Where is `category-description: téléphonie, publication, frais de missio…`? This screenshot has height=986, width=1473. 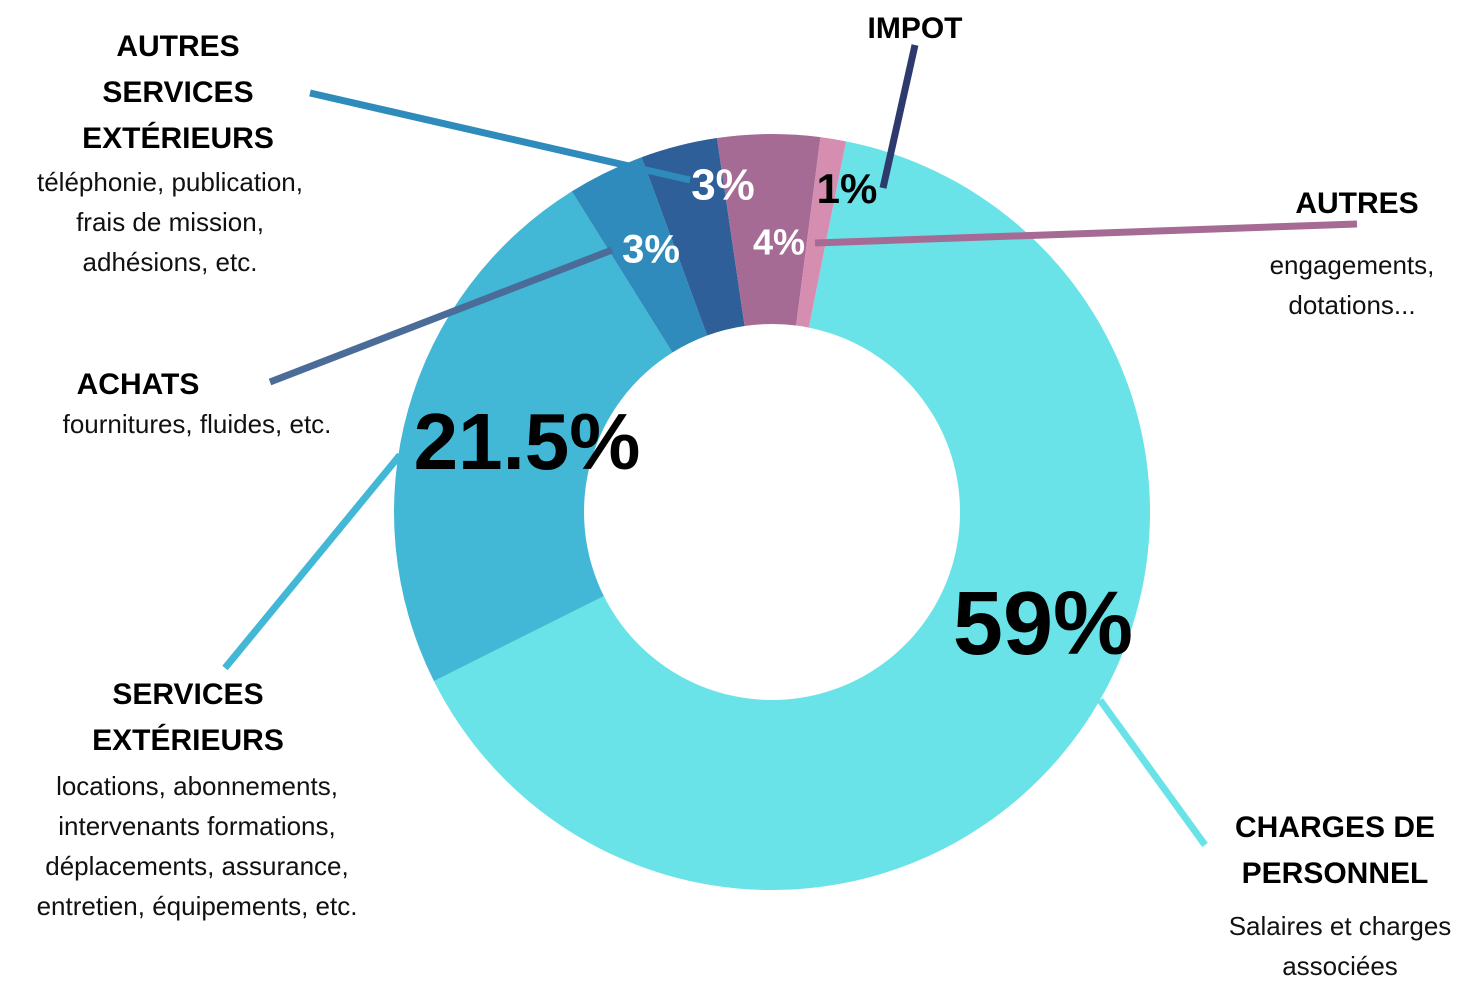 category-description: téléphonie, publication, frais de missio… is located at coordinates (170, 222).